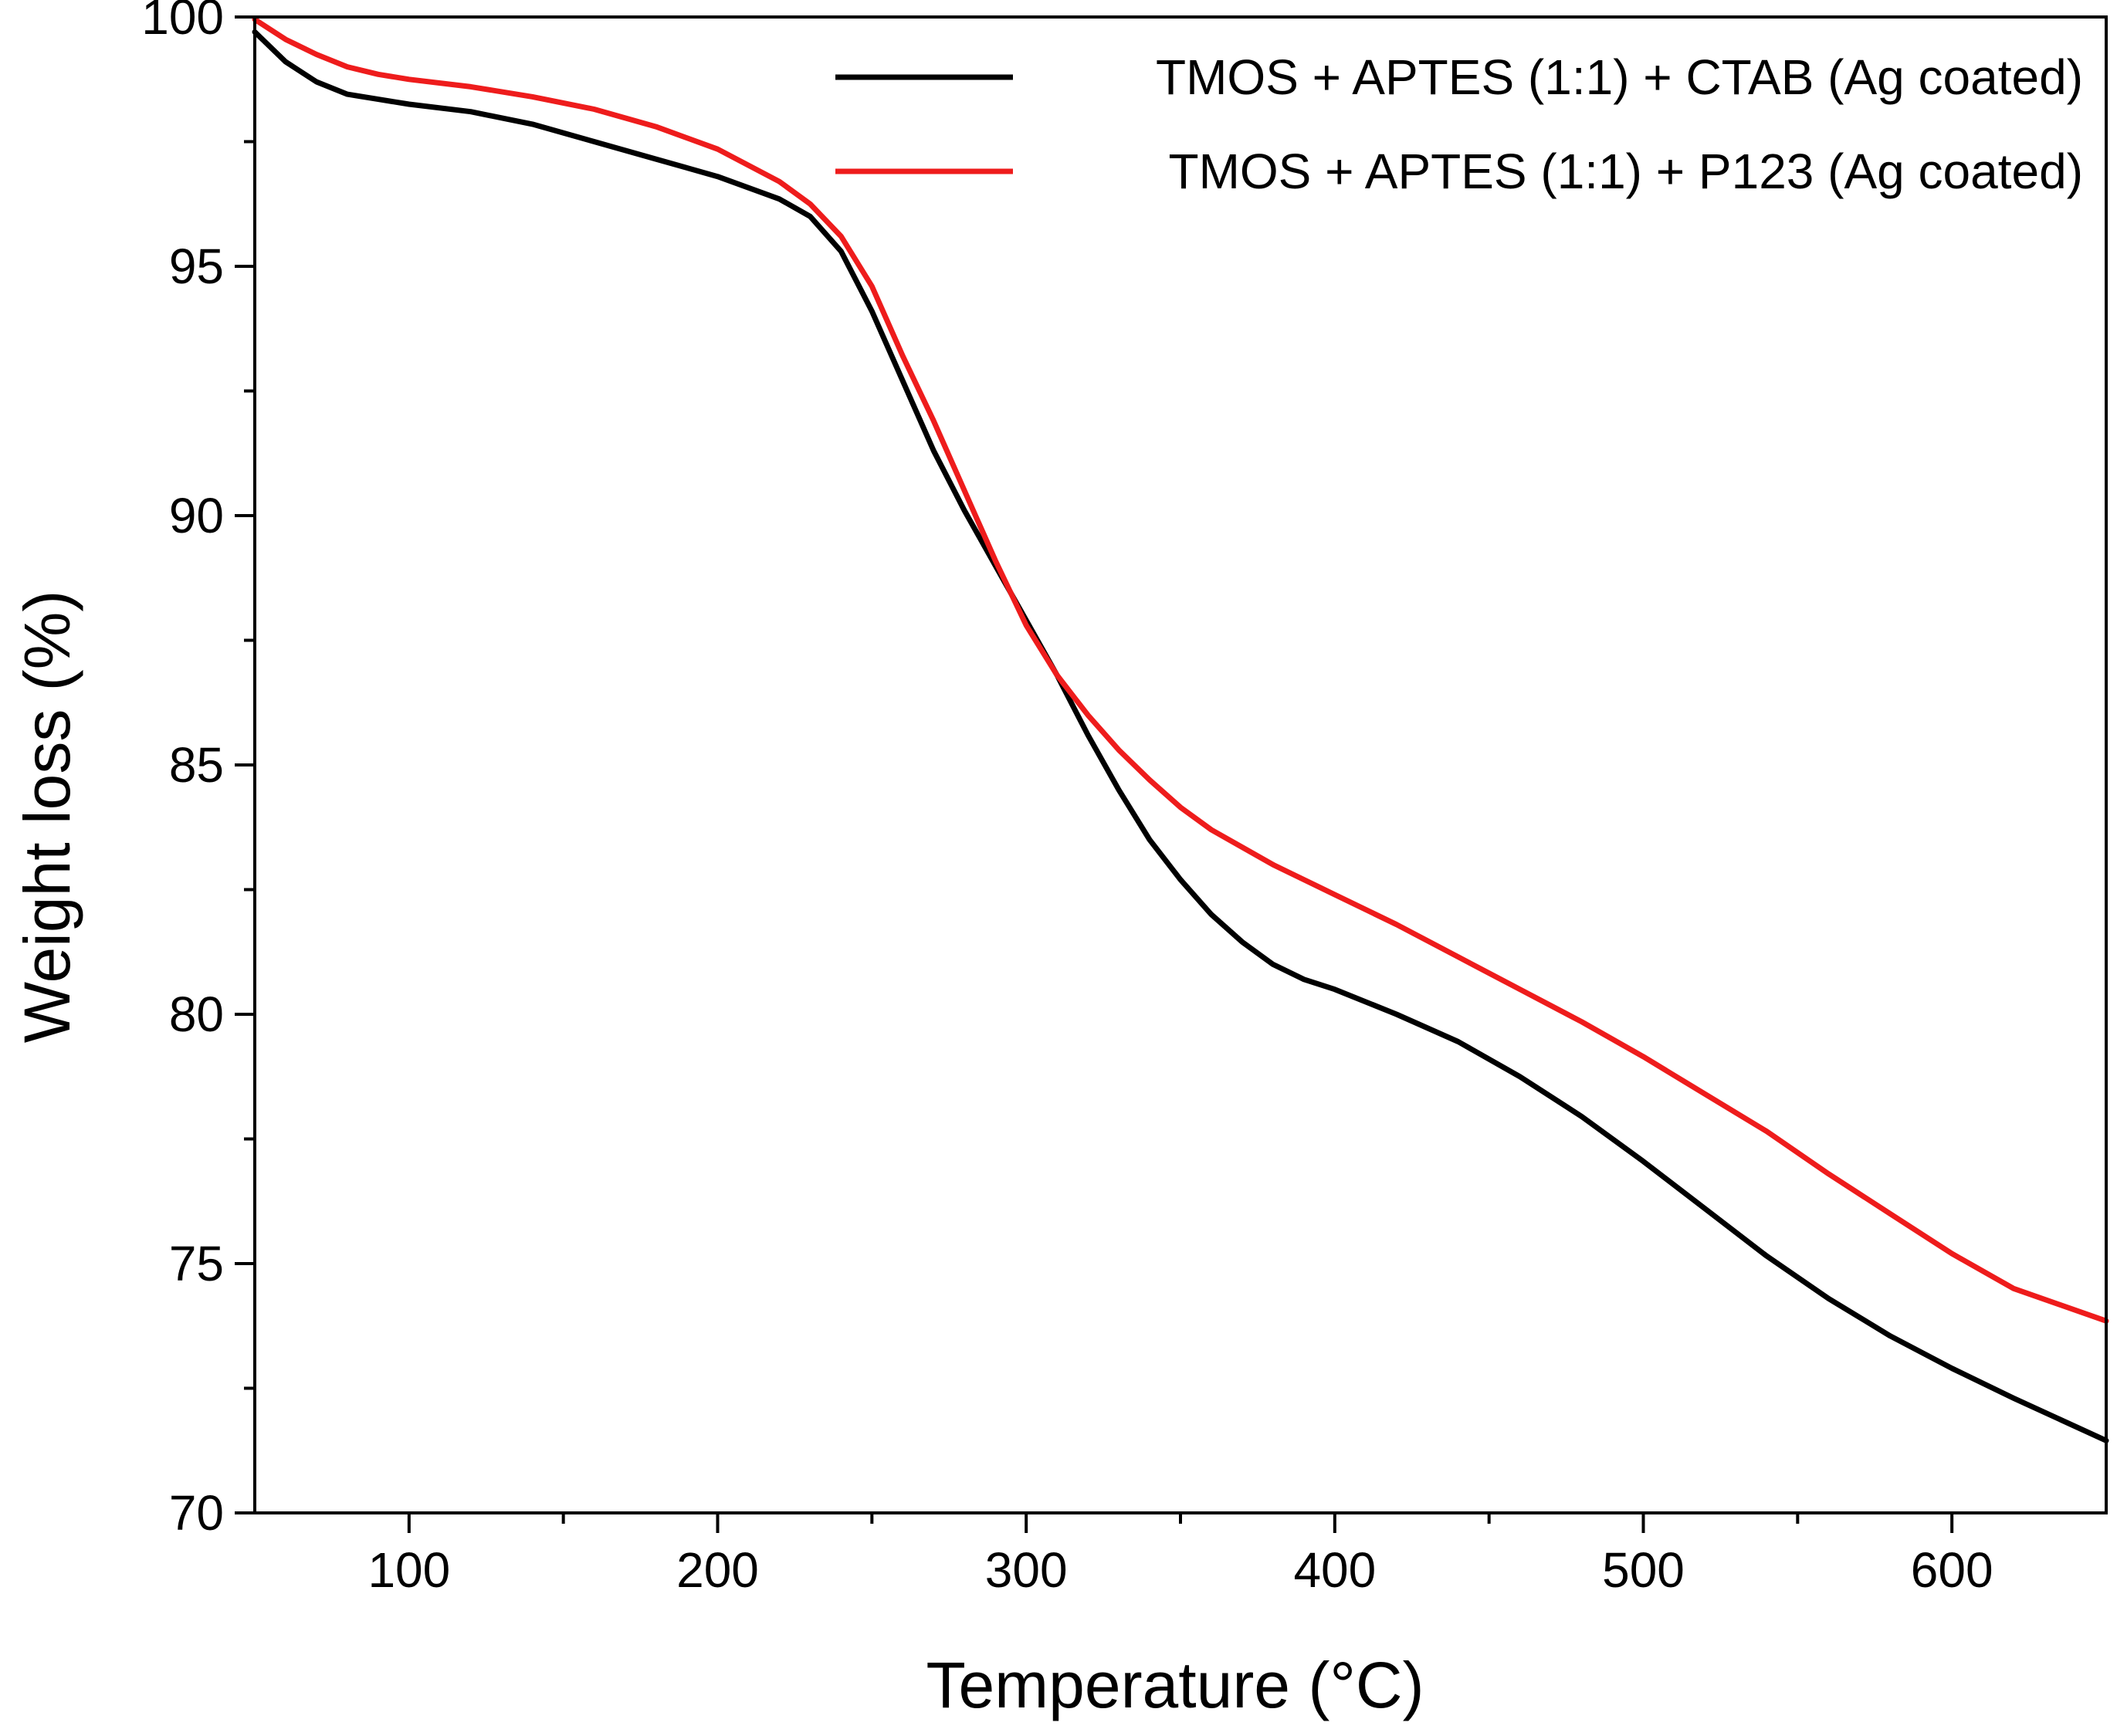 The width and height of the screenshot is (2117, 1736). Describe the element at coordinates (196, 267) in the screenshot. I see `y-tick-label: 95` at that location.